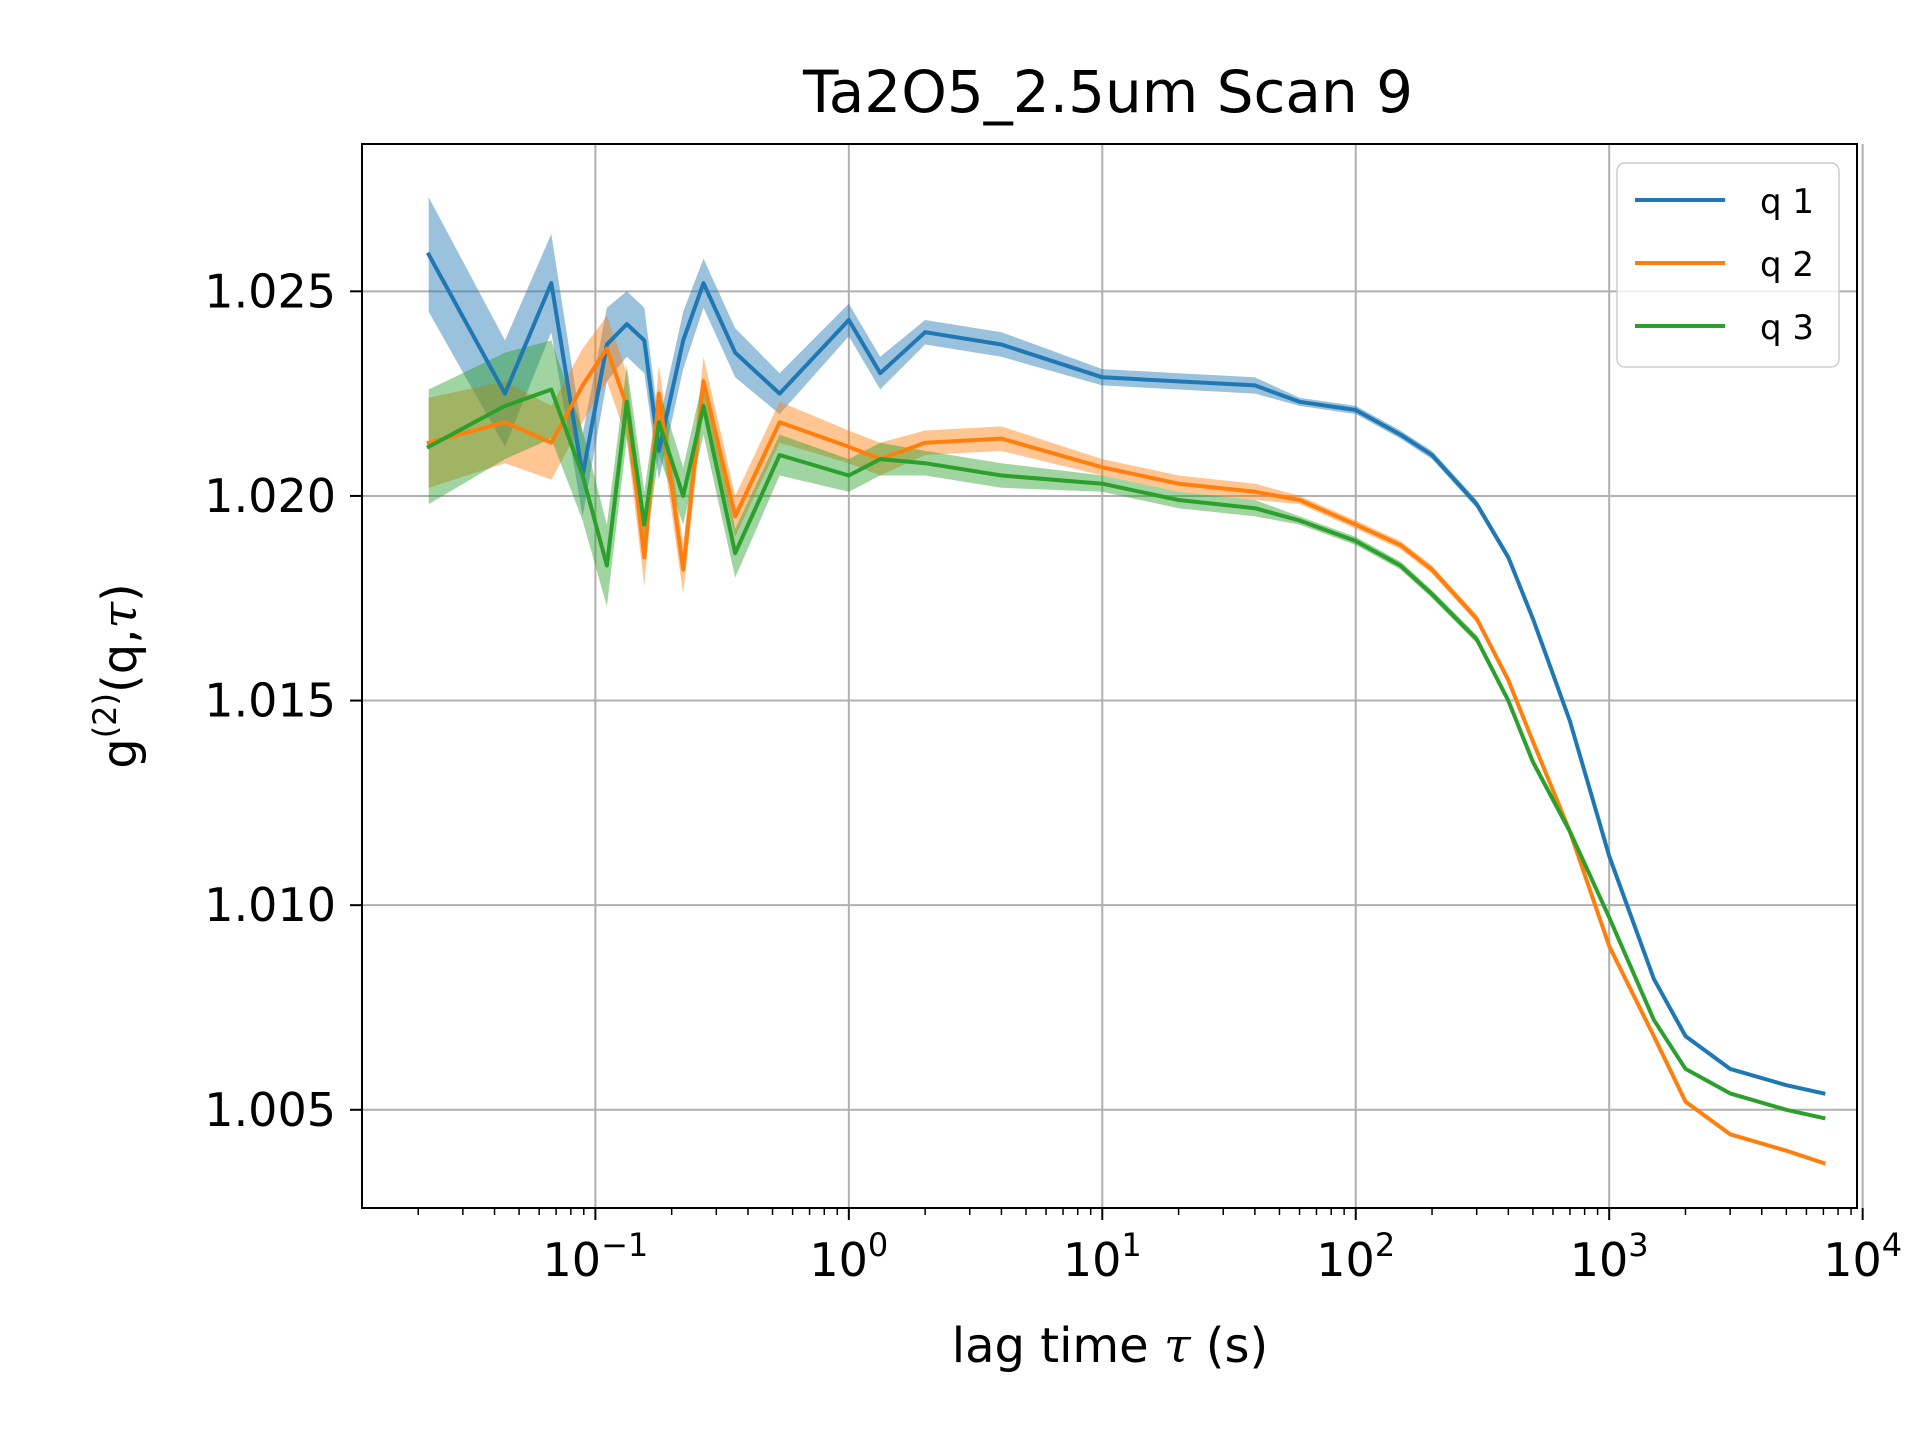 The width and height of the screenshot is (1920, 1440). I want to click on legend-items: q 1 q 2 q 3, so click(1724, 265).